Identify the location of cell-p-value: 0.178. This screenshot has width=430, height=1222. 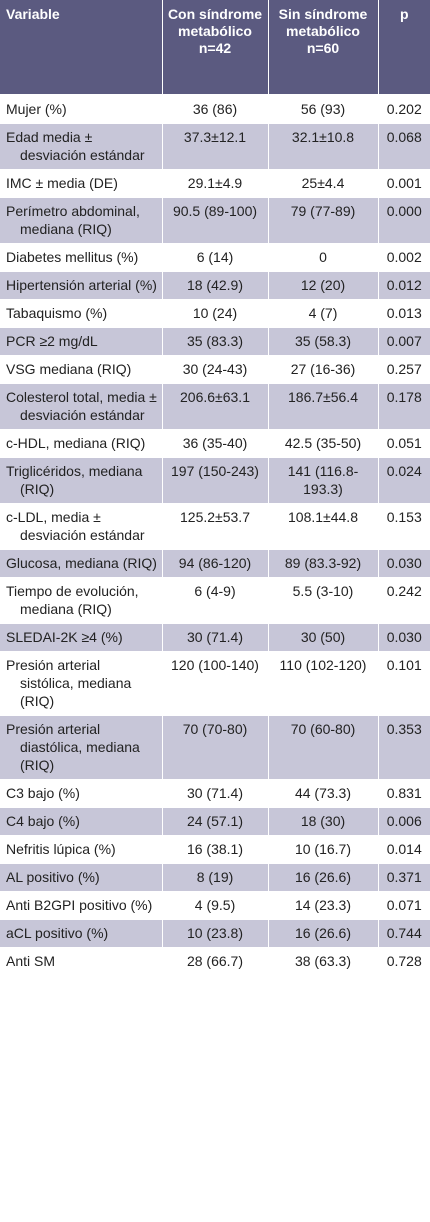
(404, 406).